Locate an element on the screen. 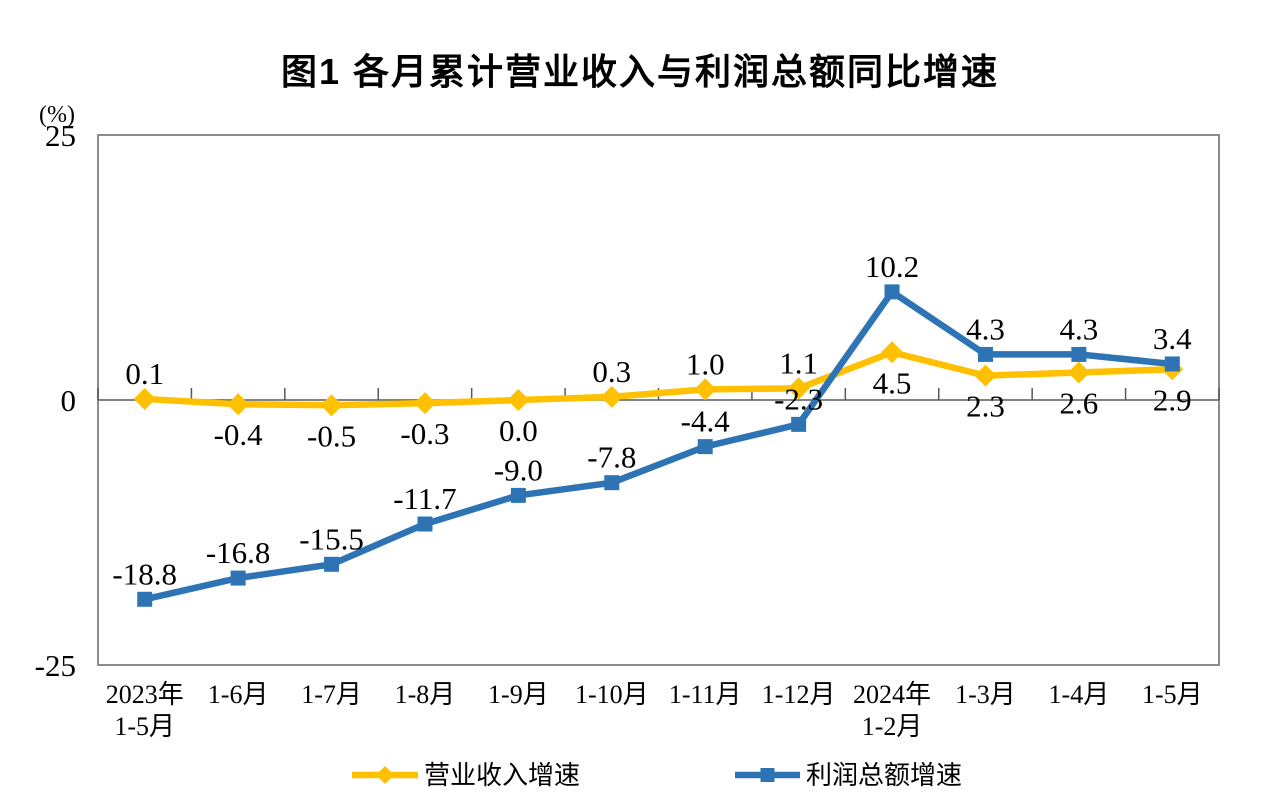 Image resolution: width=1280 pixels, height=812 pixels. revenue-growth-data-label: 2.9 is located at coordinates (1172, 399).